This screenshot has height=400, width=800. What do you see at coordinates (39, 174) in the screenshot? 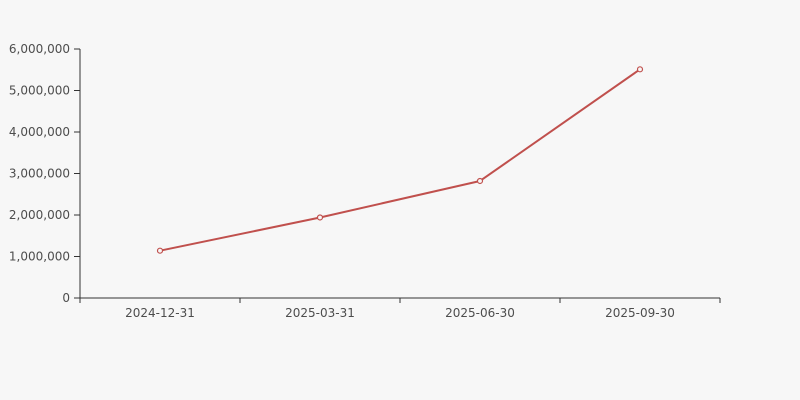
I see `y-axis-tick-label: 3,000,000` at bounding box center [39, 174].